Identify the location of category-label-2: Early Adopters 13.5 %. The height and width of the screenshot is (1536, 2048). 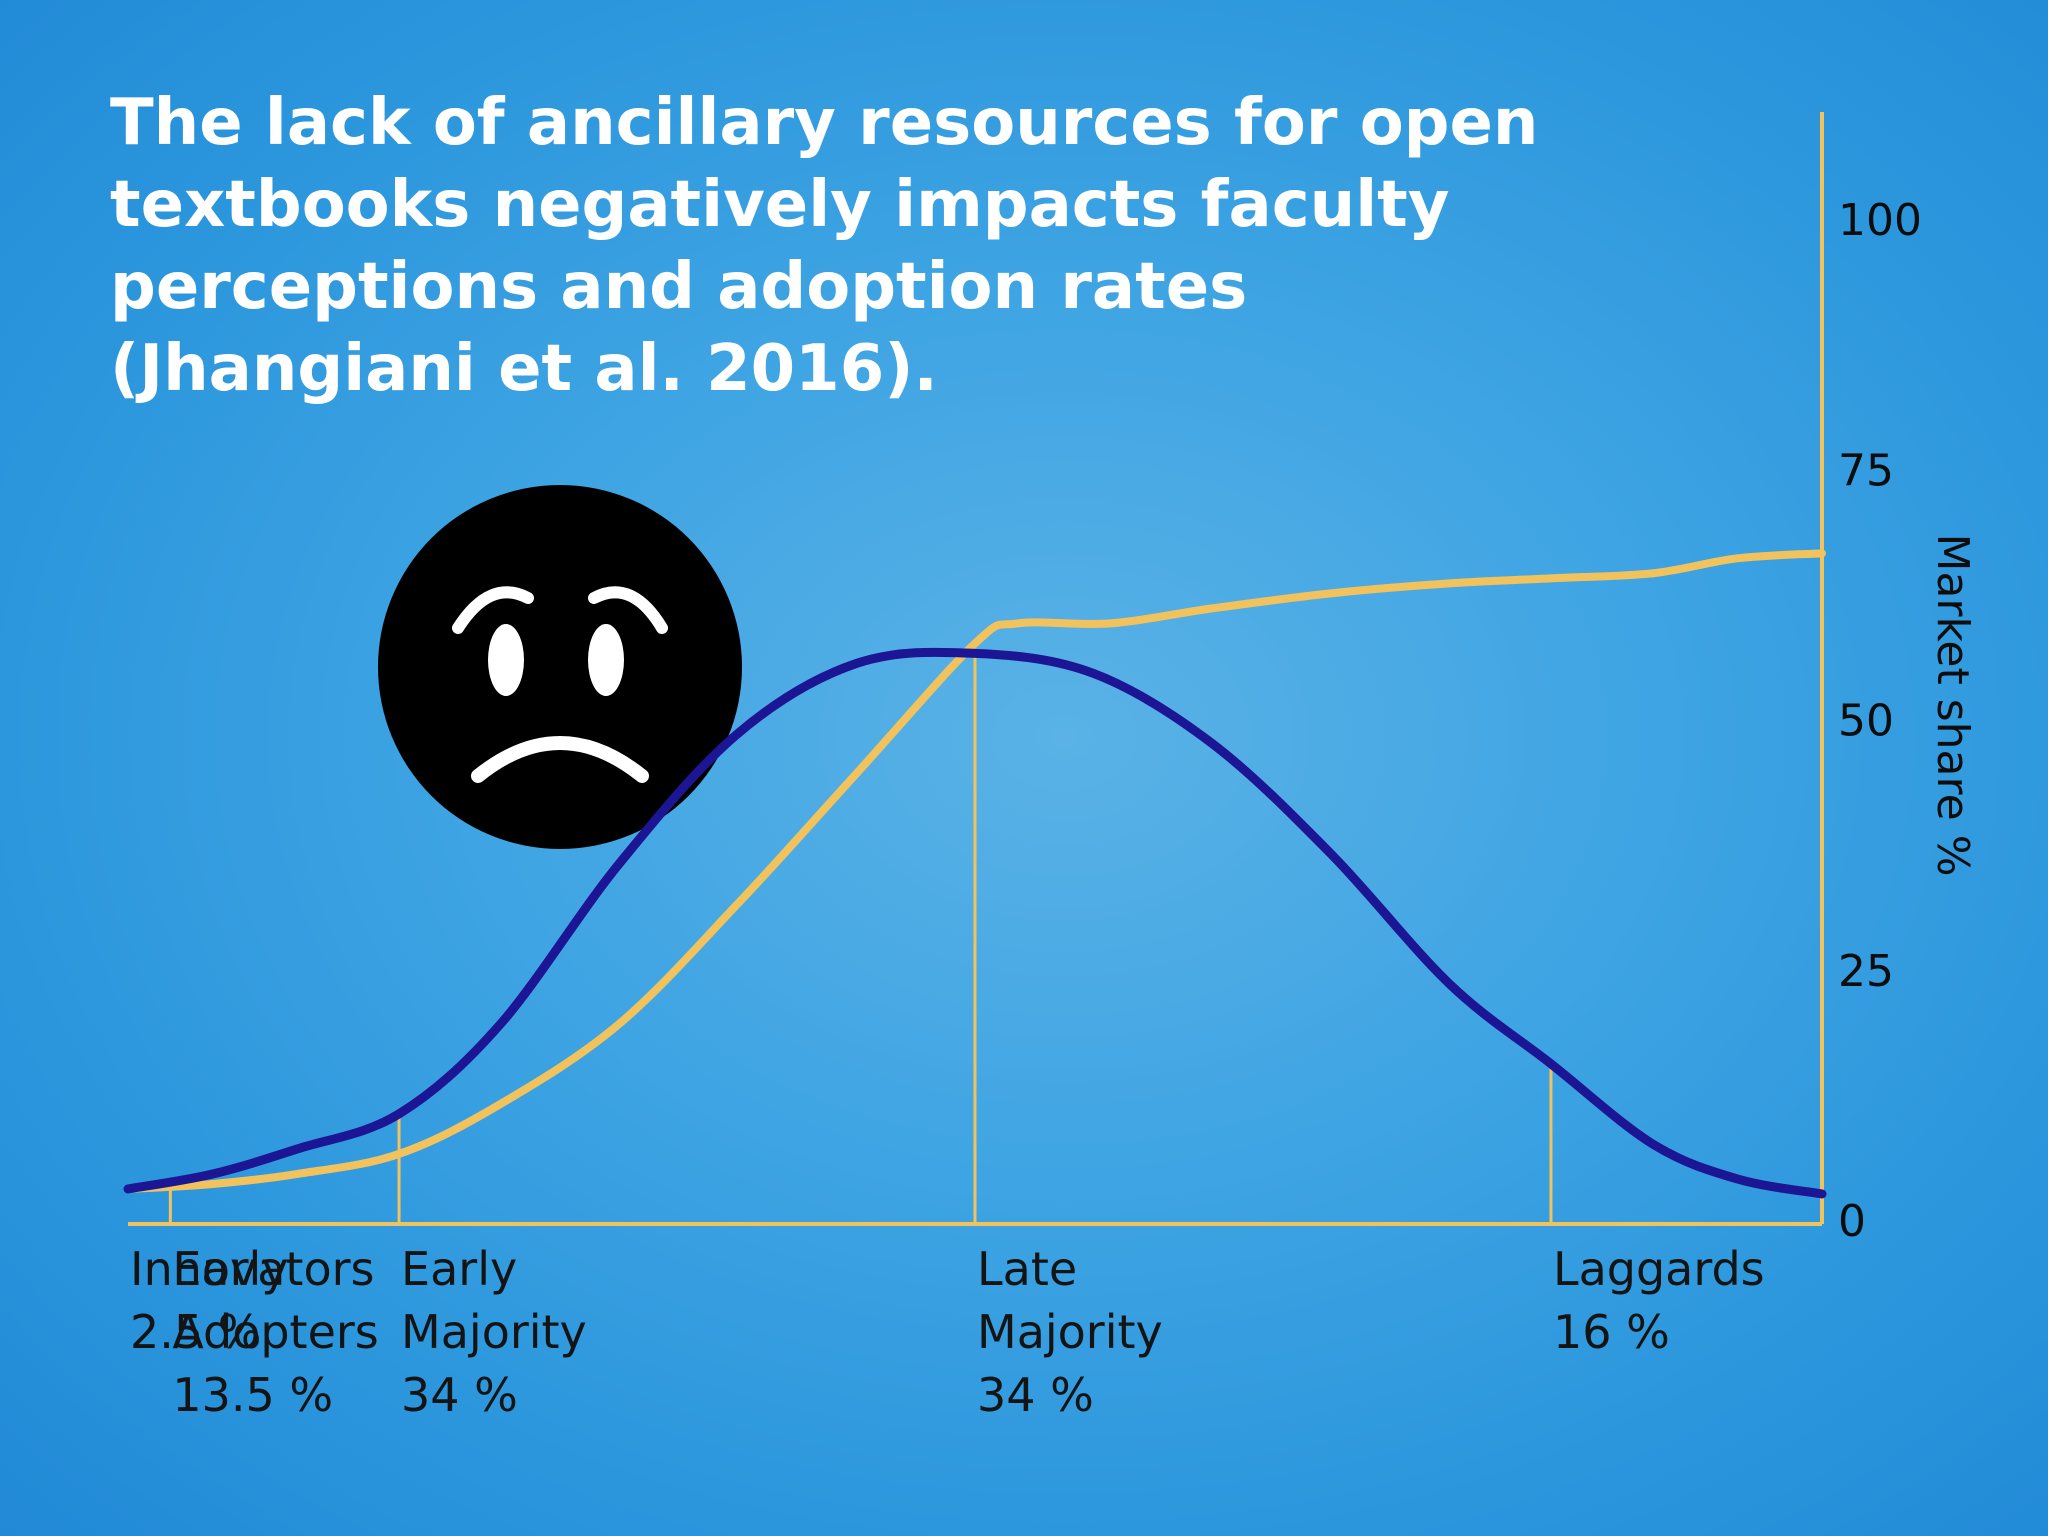
(275, 1332).